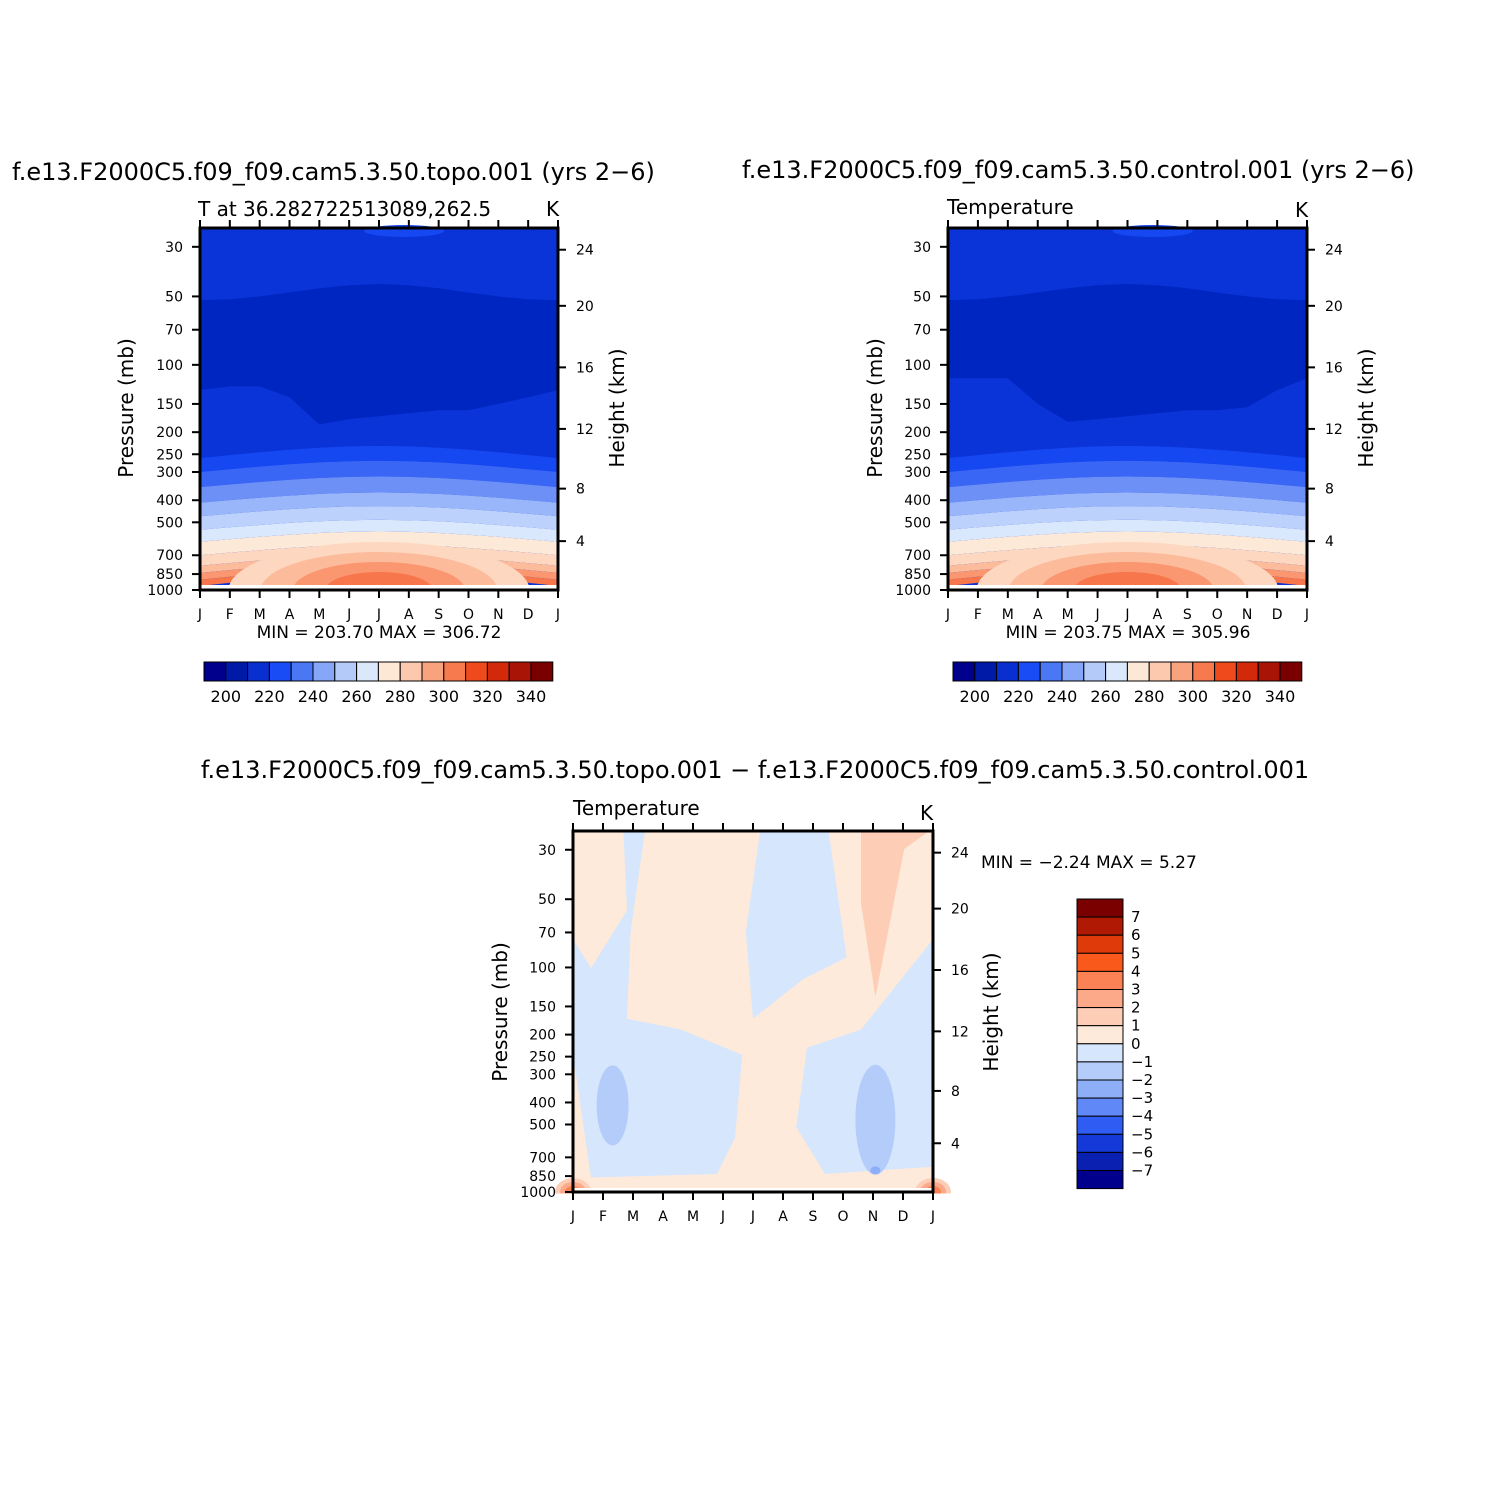 Image resolution: width=1508 pixels, height=1510 pixels. I want to click on topo-colorbar-label: 280, so click(400, 696).